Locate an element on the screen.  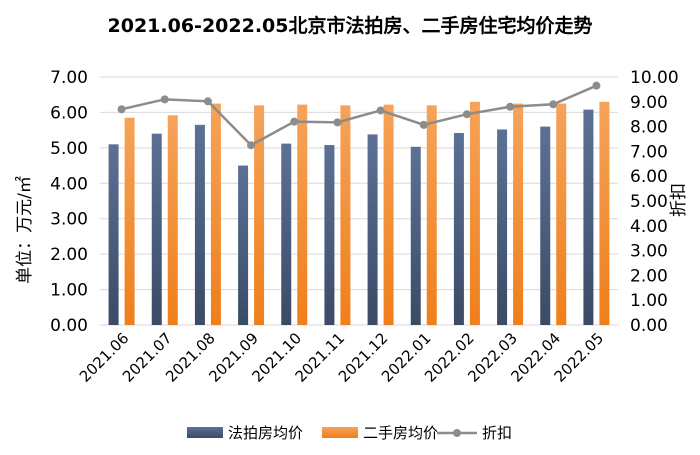
discount-line-path is located at coordinates (359, 115).